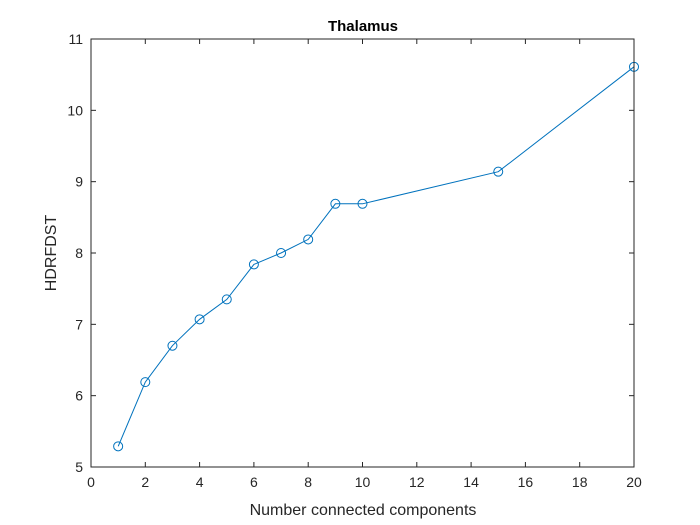 This screenshot has width=700, height=525. Describe the element at coordinates (75, 39) in the screenshot. I see `y-tick-label: 11` at that location.